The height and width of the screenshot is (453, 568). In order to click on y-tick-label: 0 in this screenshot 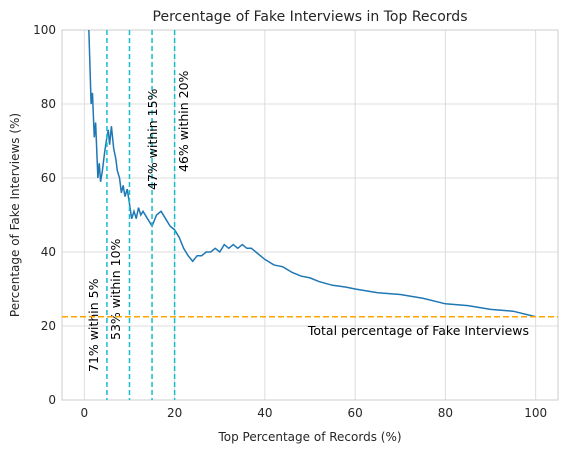, I will do `click(52, 400)`.